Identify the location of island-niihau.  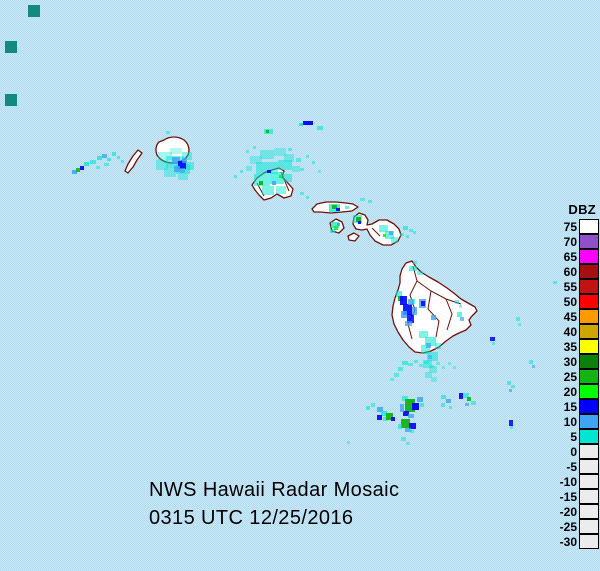
(133, 161).